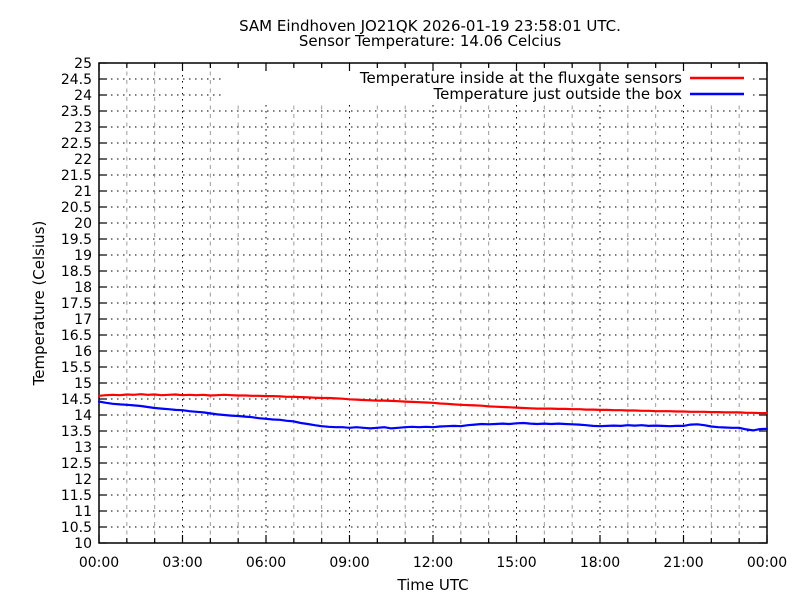 This screenshot has height=600, width=800. Describe the element at coordinates (83, 64) in the screenshot. I see `y-tick-label: 25` at that location.